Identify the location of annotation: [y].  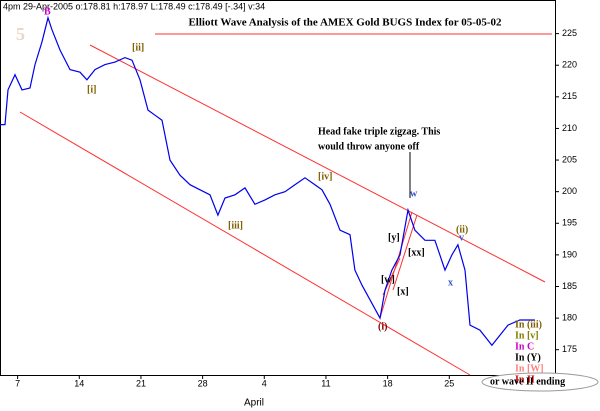
(394, 237).